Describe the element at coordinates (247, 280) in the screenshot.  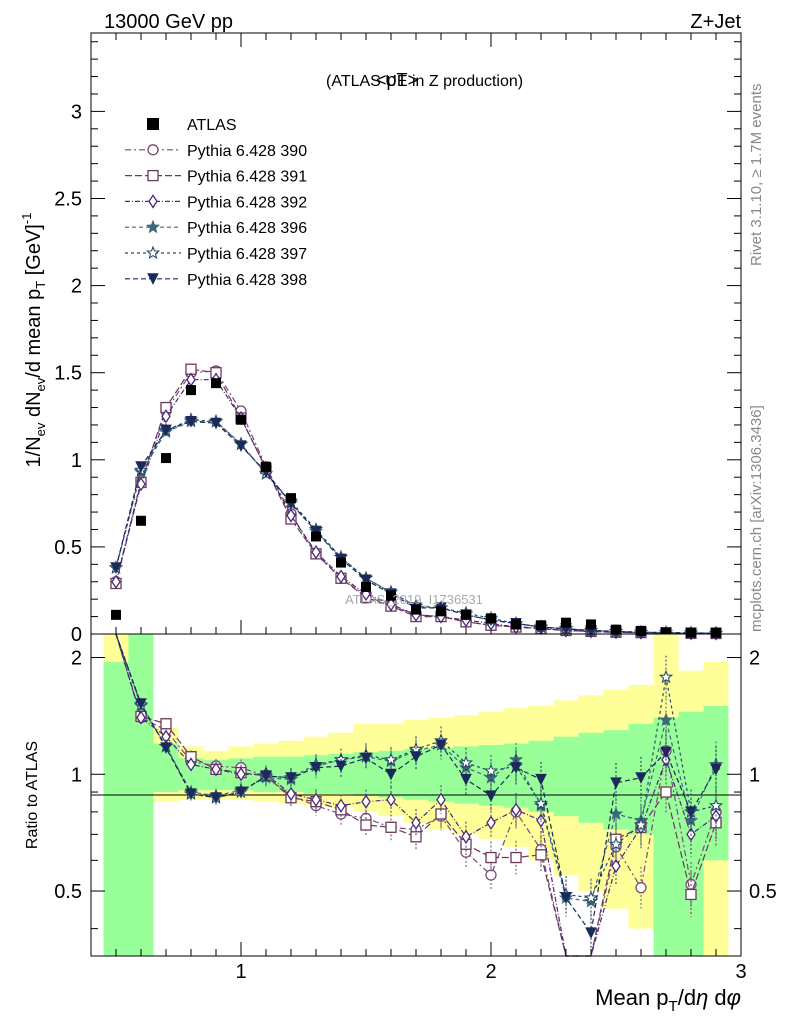
I see `legend-label: Pythia 6.428 398` at that location.